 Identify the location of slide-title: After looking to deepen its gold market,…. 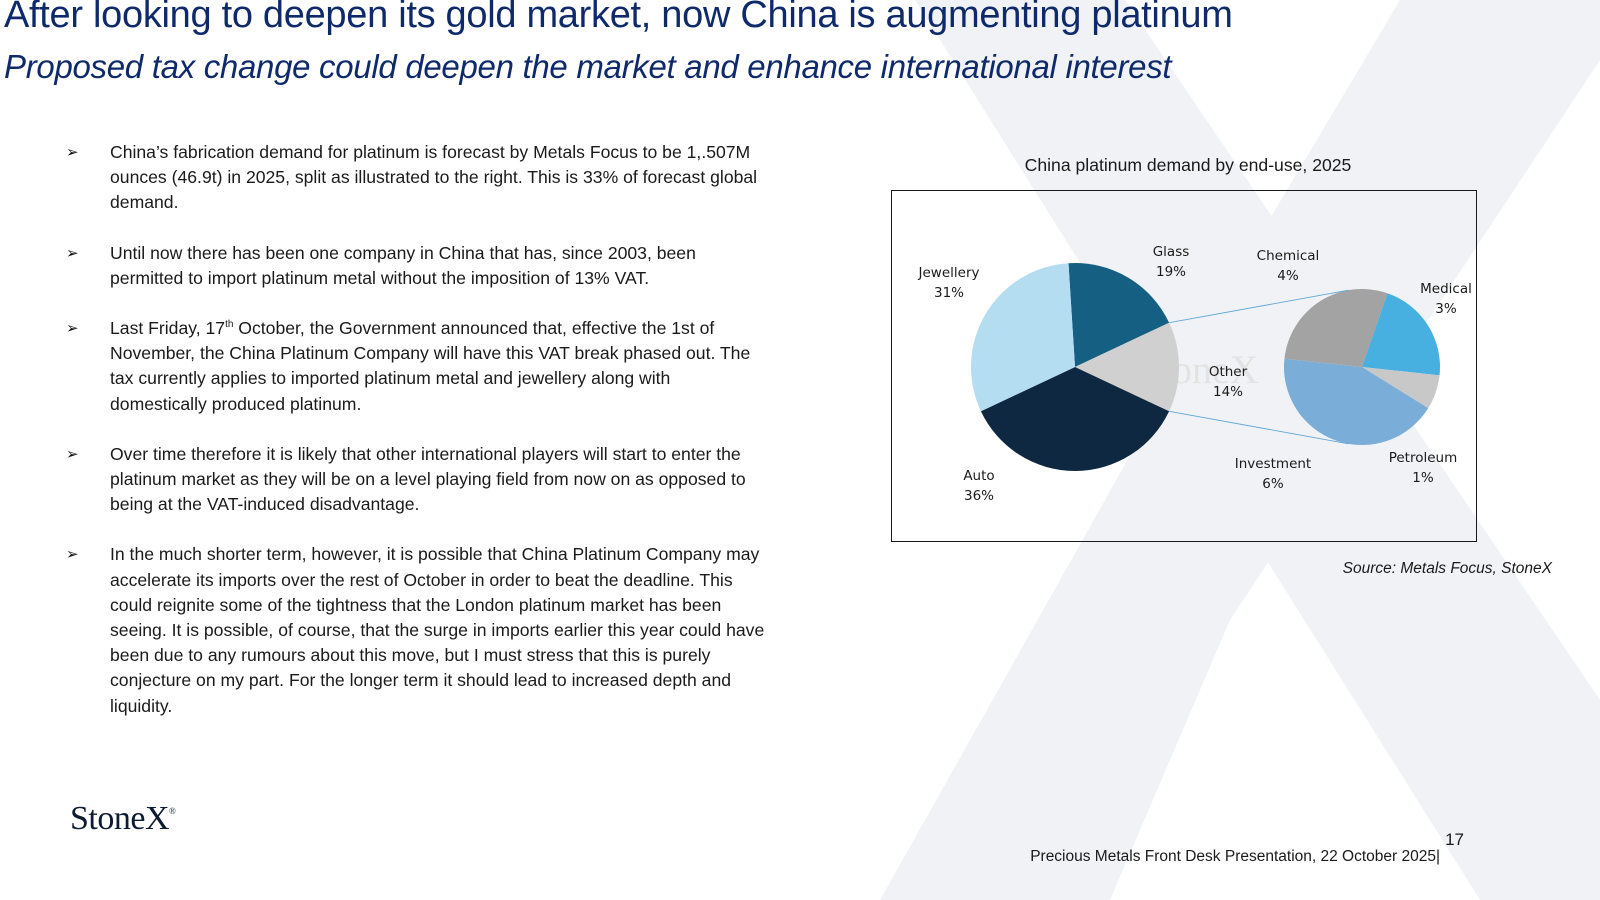
(618, 18).